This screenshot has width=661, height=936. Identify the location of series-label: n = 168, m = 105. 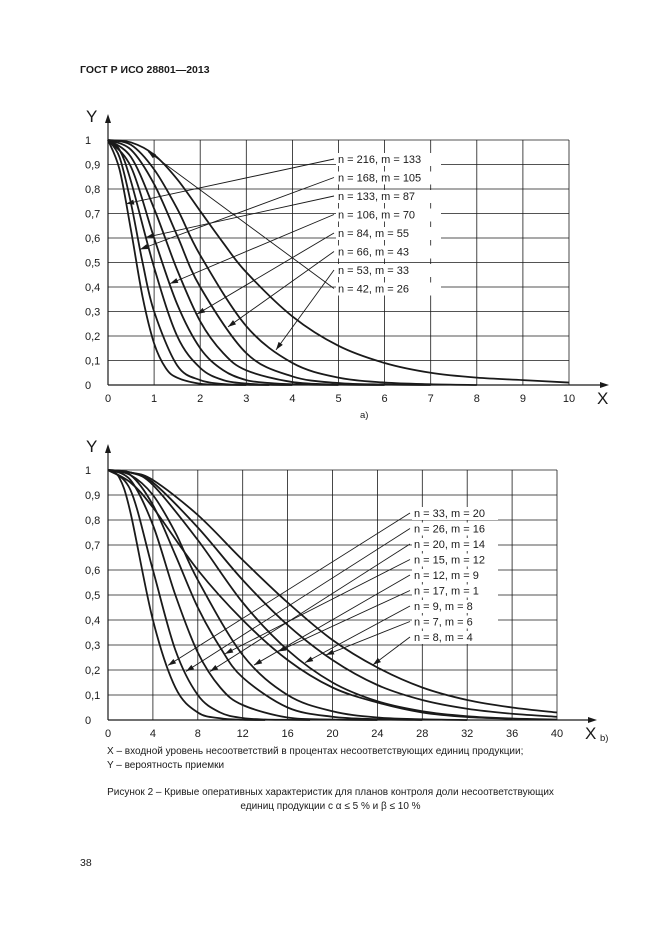
(379, 179).